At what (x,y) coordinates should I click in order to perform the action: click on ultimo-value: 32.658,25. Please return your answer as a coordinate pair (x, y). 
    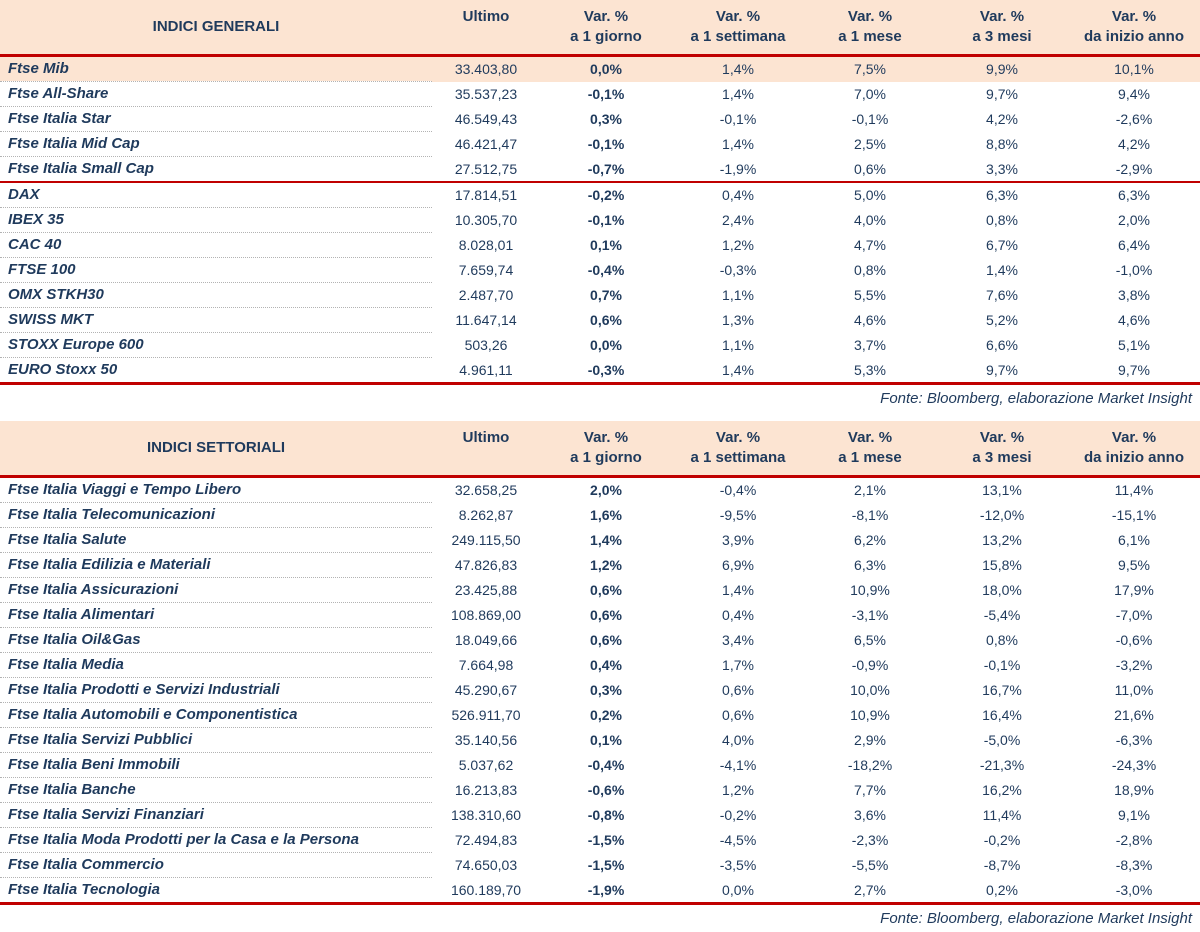
    Looking at the image, I should click on (486, 490).